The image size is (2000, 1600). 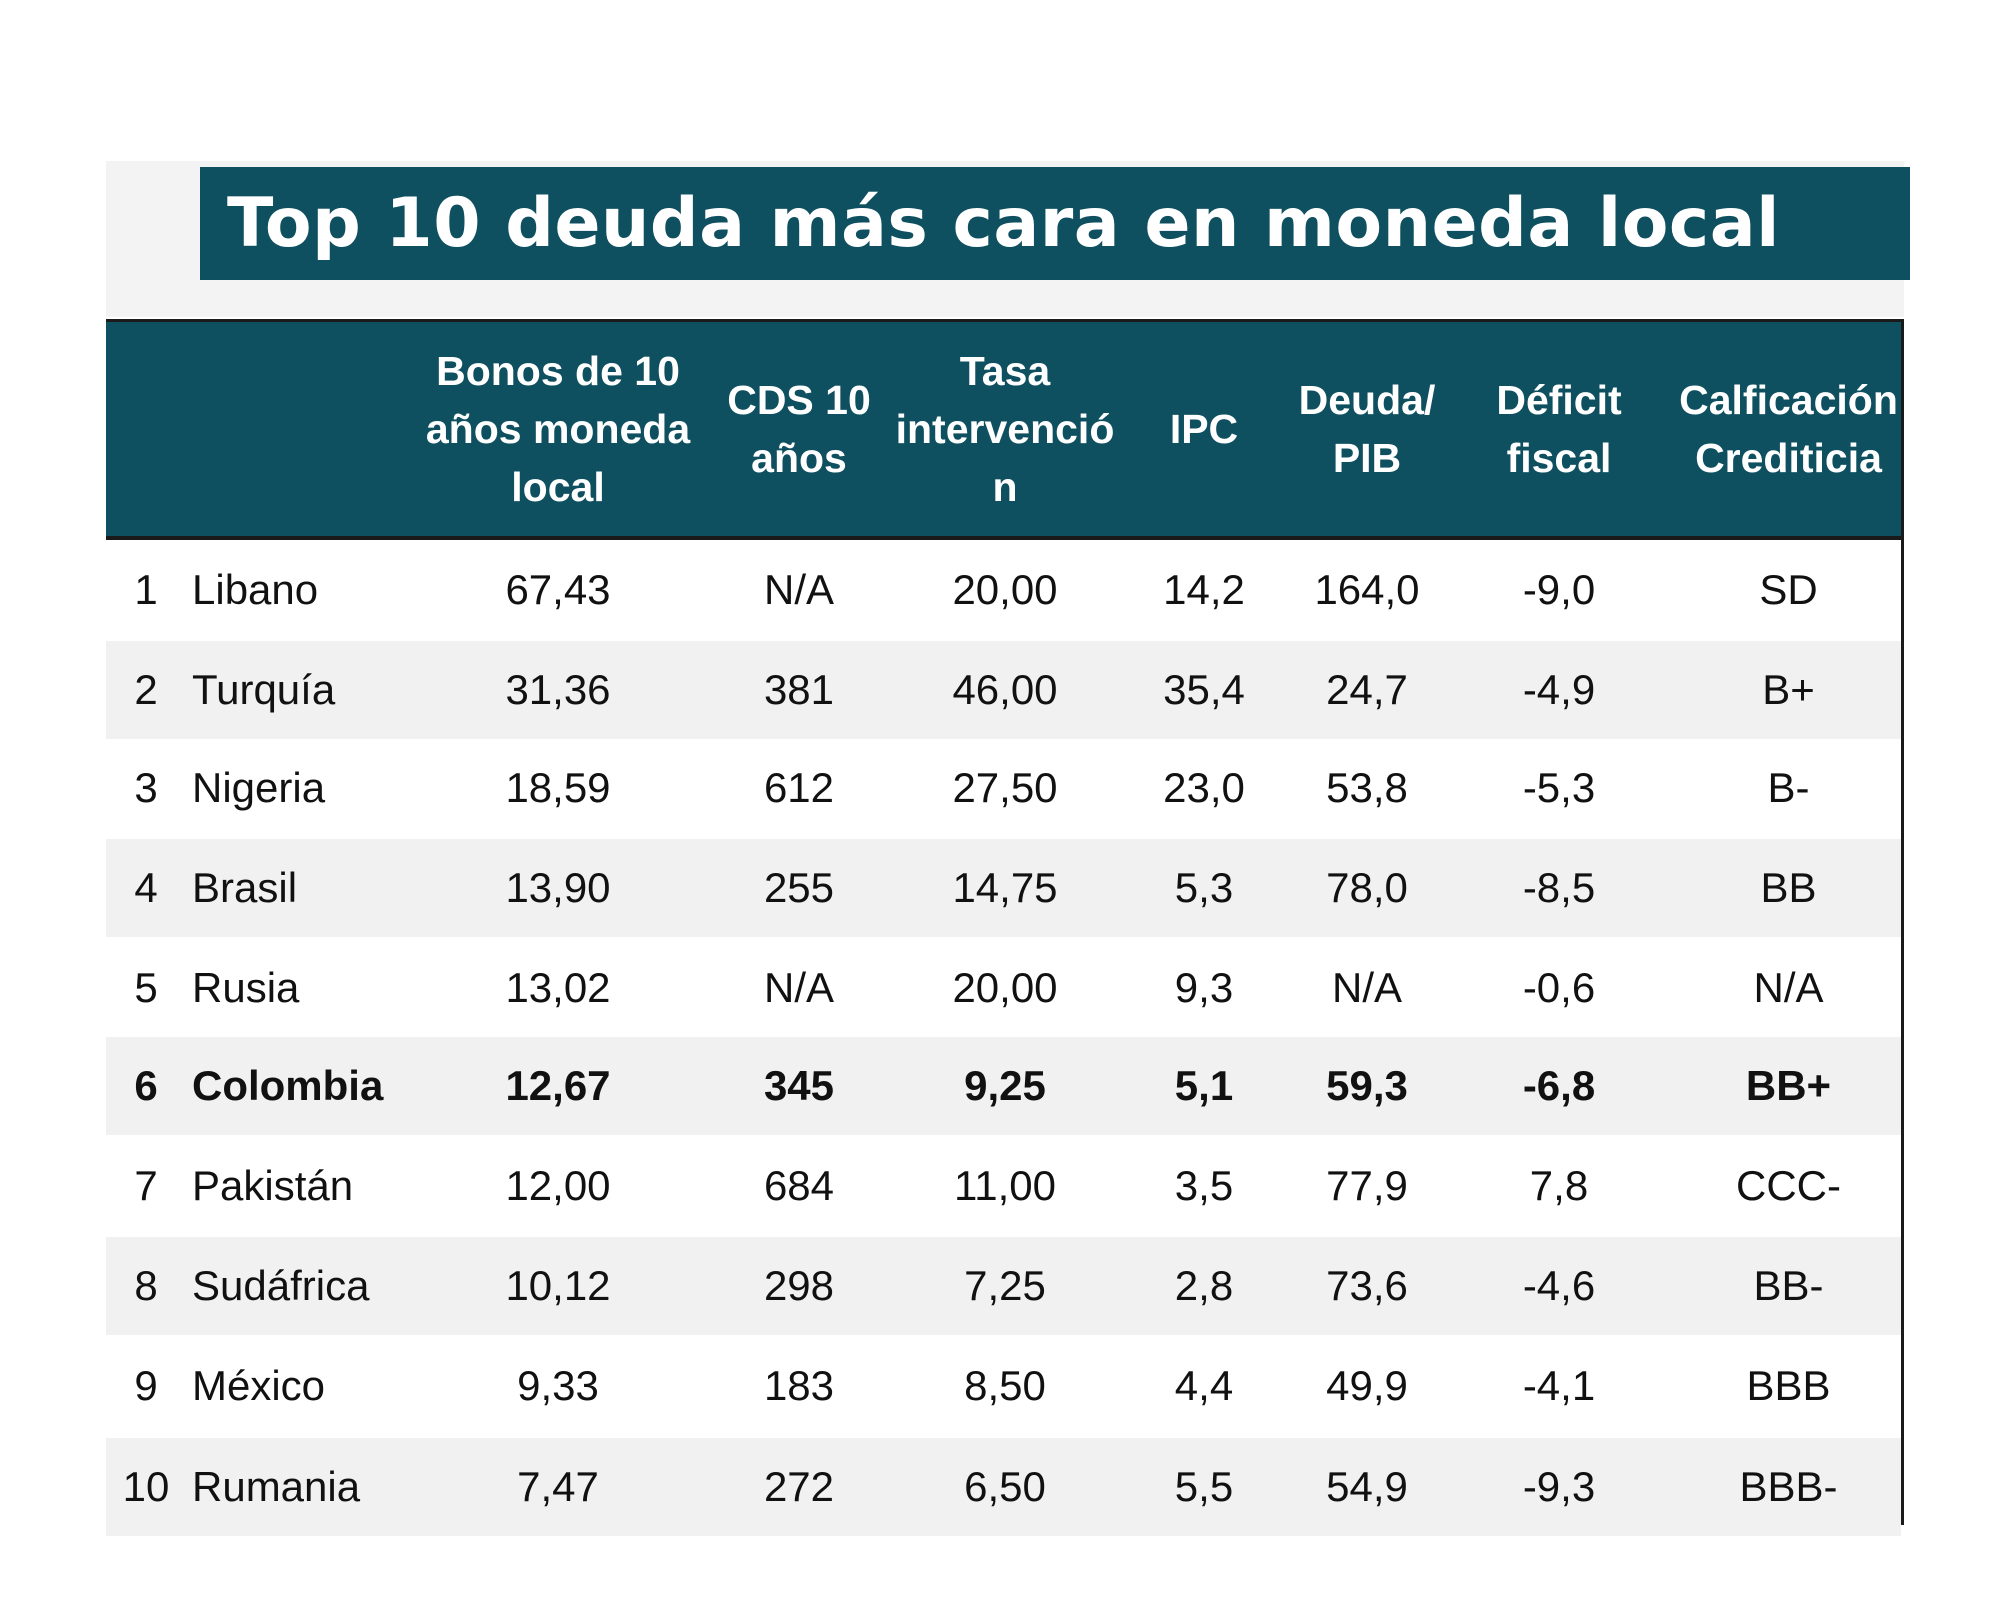 What do you see at coordinates (1559, 458) in the screenshot?
I see `header-deficit-line: fiscal` at bounding box center [1559, 458].